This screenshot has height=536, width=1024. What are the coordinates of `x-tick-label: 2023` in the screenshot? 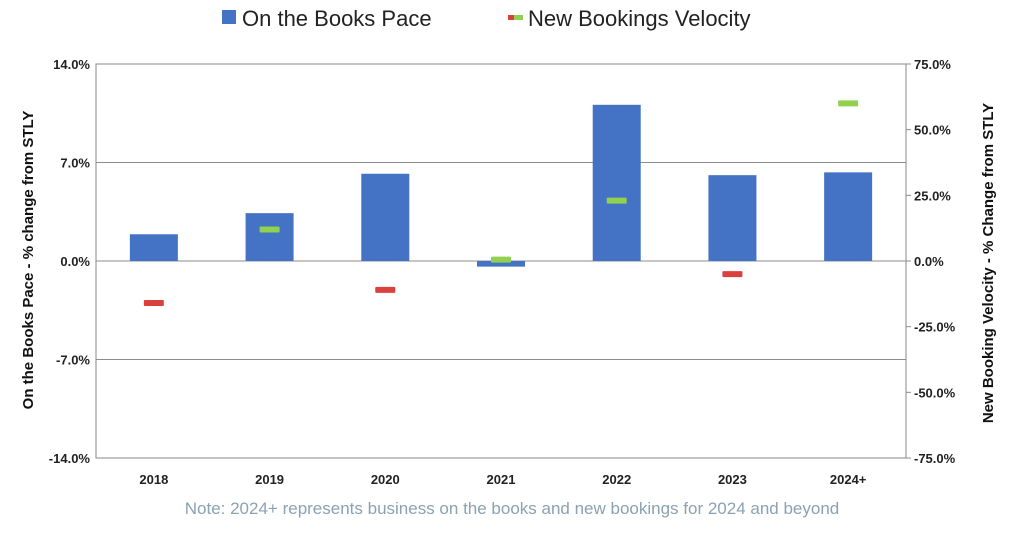 It's located at (732, 479).